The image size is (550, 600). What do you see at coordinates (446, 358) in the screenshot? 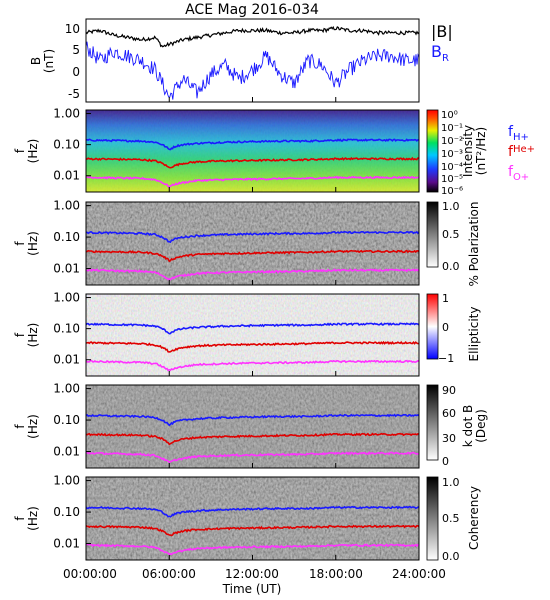
I see `cb-tick: −1` at bounding box center [446, 358].